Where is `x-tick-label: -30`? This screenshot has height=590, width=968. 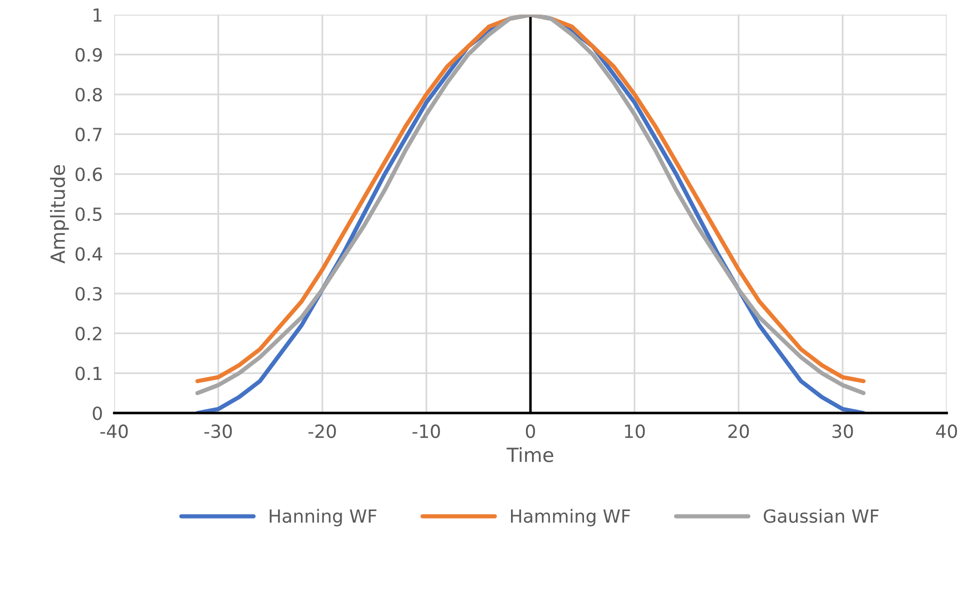 x-tick-label: -30 is located at coordinates (218, 431).